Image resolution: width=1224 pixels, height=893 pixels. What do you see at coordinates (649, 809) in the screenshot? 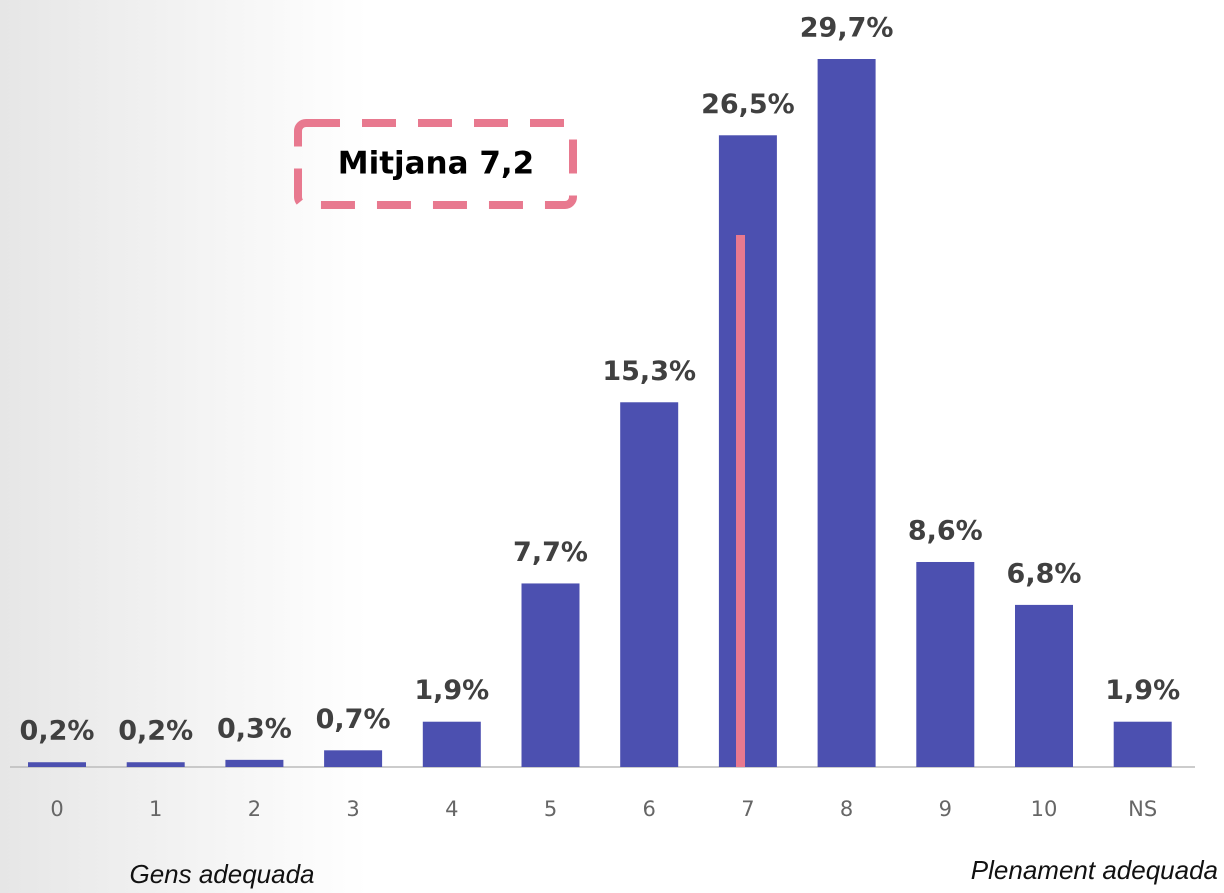
I see `x-tick-label: 6` at bounding box center [649, 809].